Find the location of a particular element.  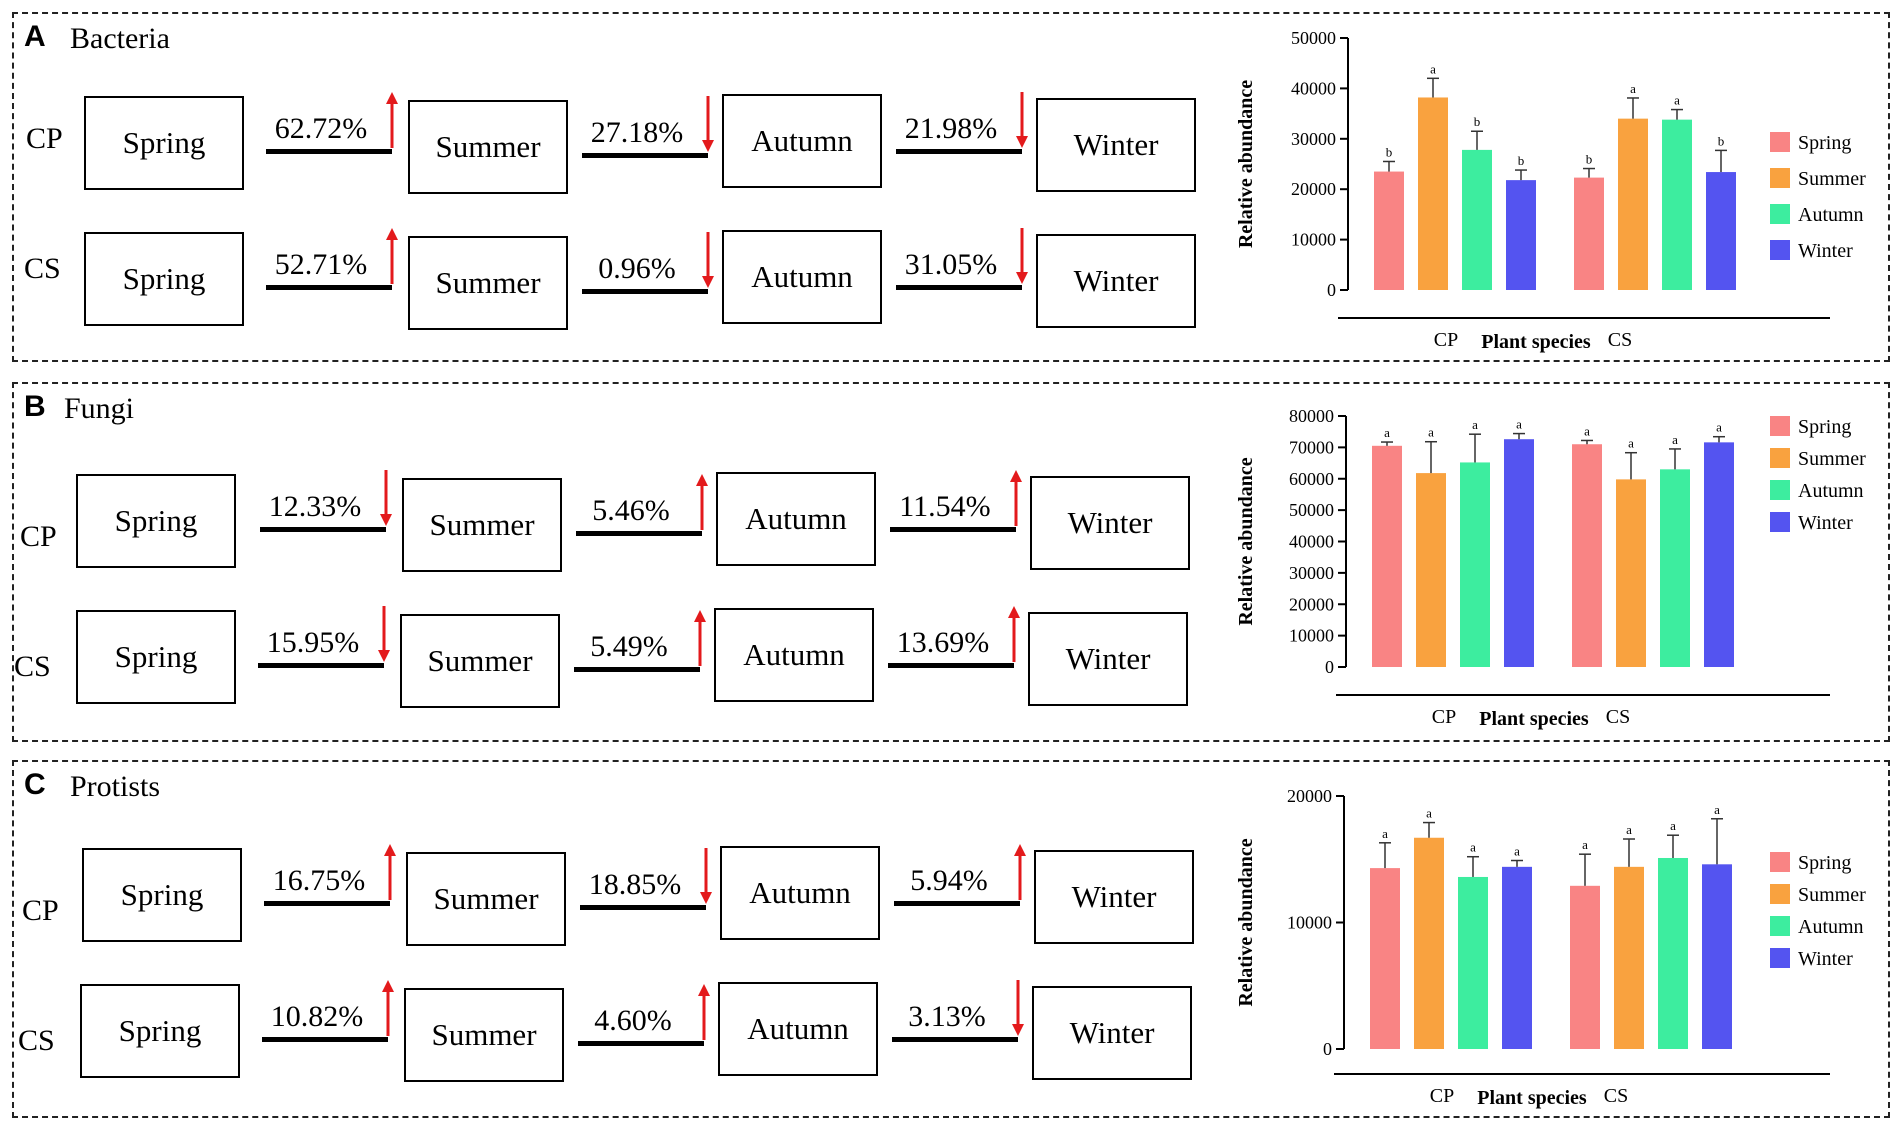

change-connector: 4.60% is located at coordinates (644, 1019).